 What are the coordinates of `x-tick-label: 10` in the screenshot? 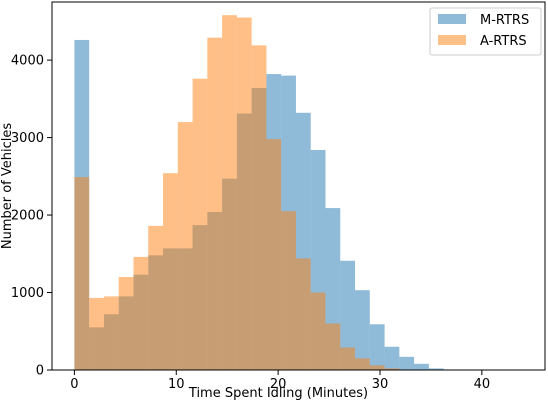 It's located at (176, 384).